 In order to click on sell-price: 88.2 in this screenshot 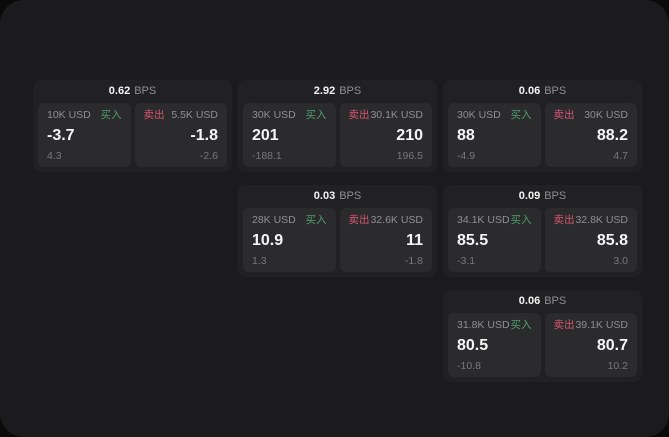, I will do `click(612, 135)`.